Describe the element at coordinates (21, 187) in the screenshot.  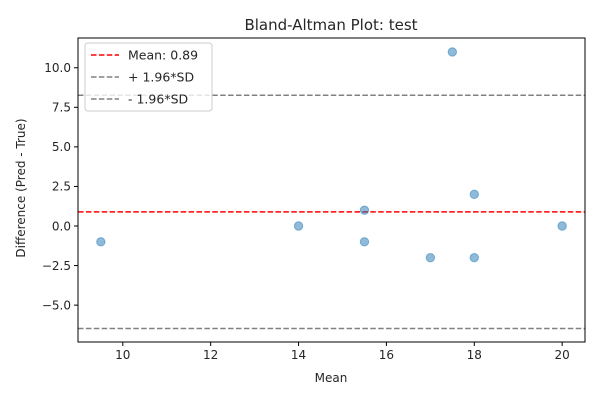
I see `y-axis-title: Difference (Pred - True)` at that location.